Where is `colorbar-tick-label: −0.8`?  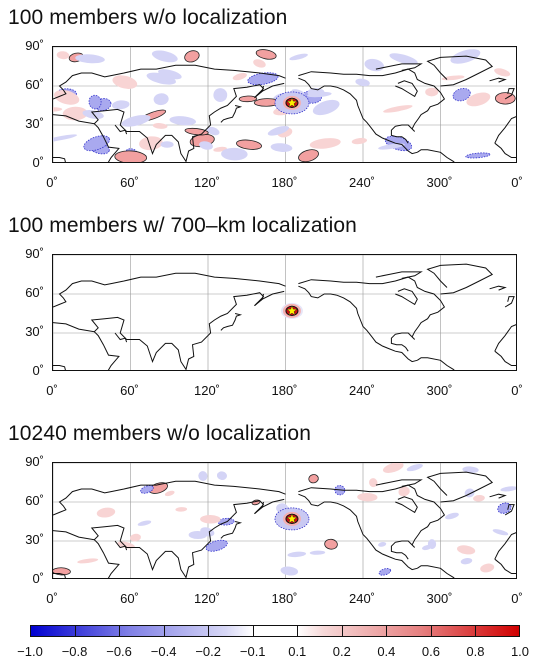
colorbar-tick-label: −0.8 is located at coordinates (74, 651).